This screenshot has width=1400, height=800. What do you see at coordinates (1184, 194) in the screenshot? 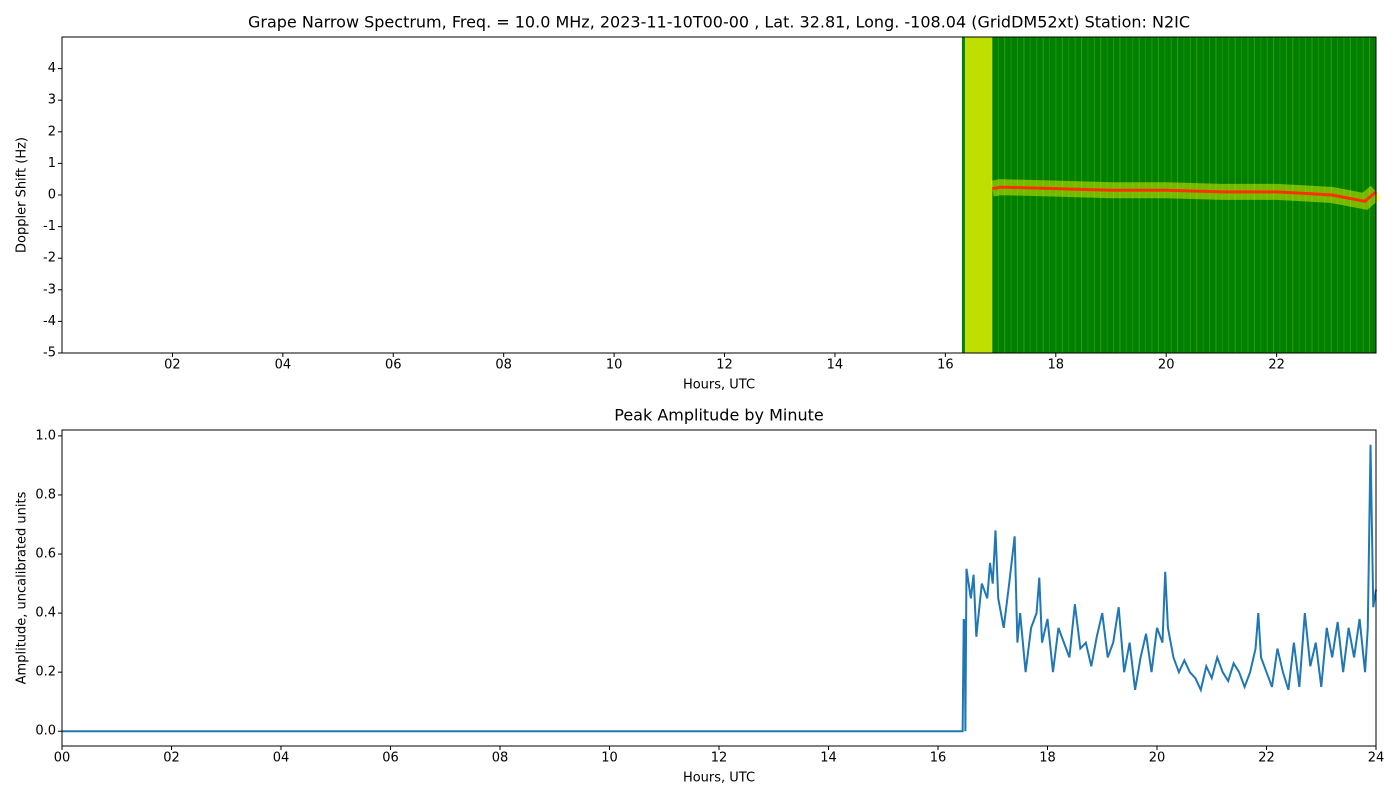
I see `doppler-trace` at bounding box center [1184, 194].